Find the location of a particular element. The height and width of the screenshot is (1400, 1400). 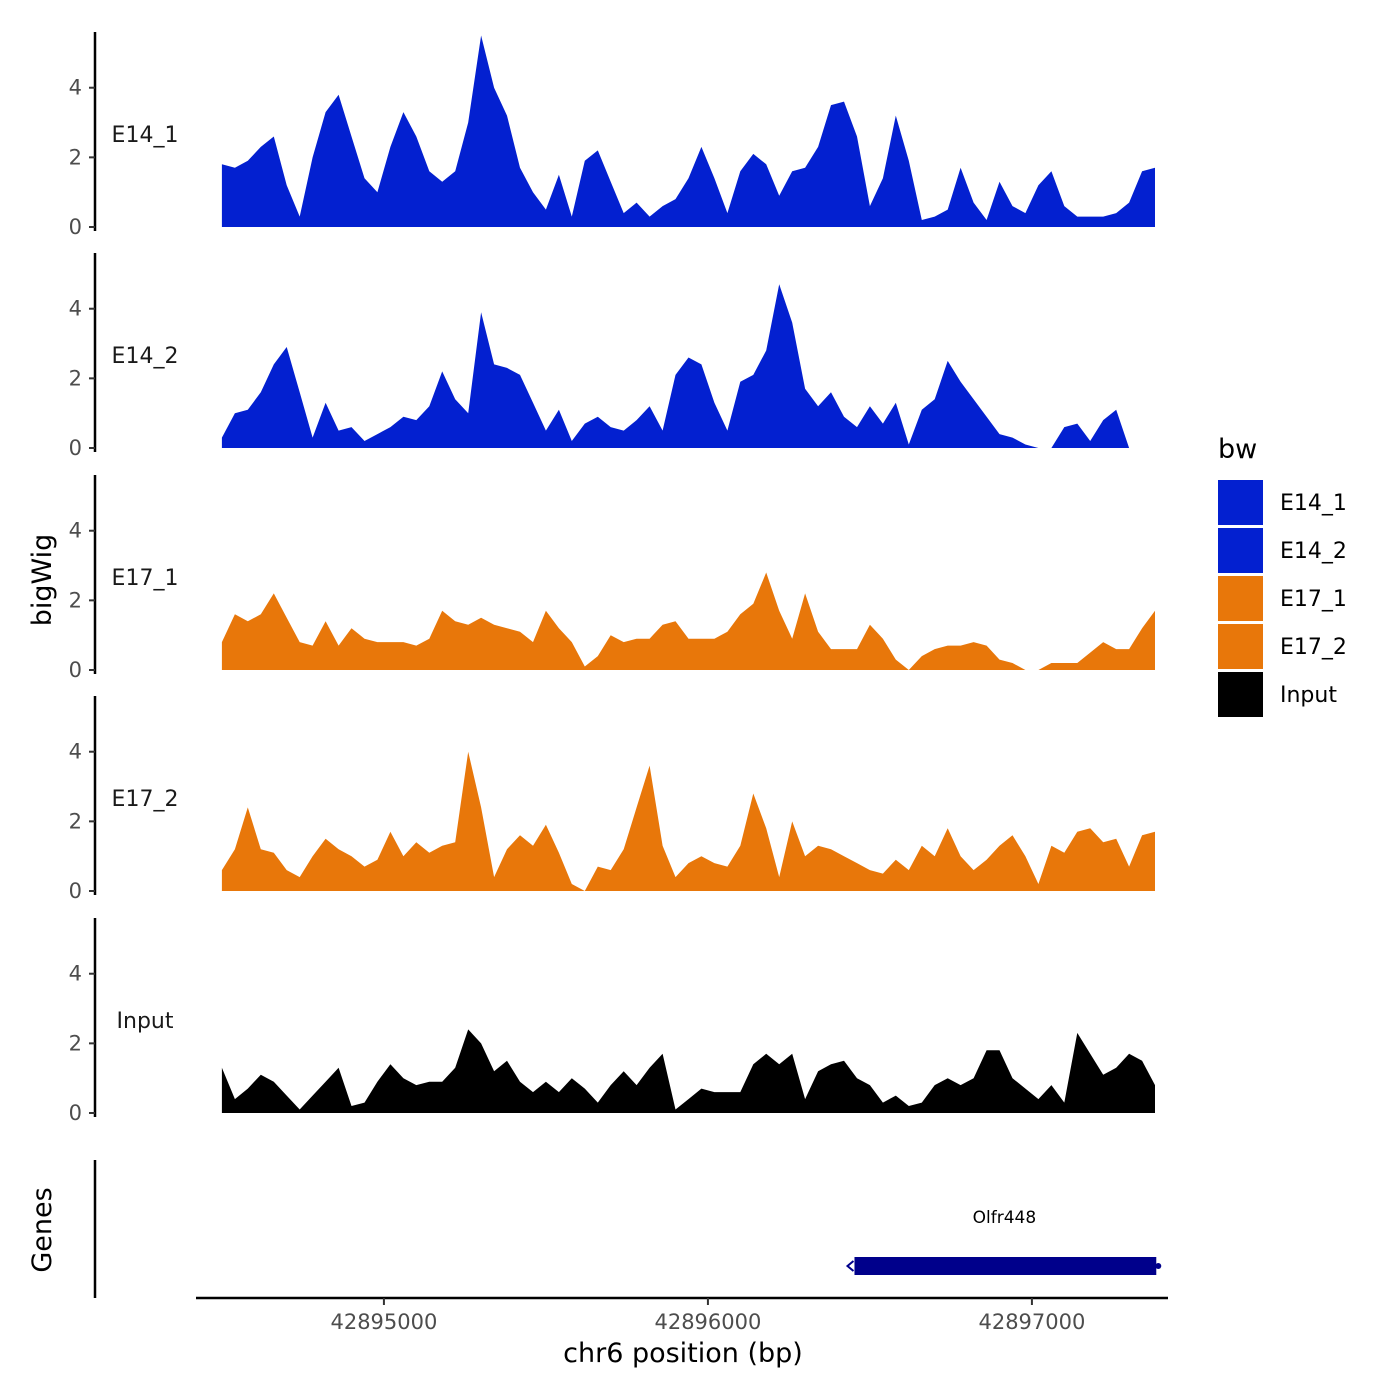

track-label: E14_1 is located at coordinates (145, 135).